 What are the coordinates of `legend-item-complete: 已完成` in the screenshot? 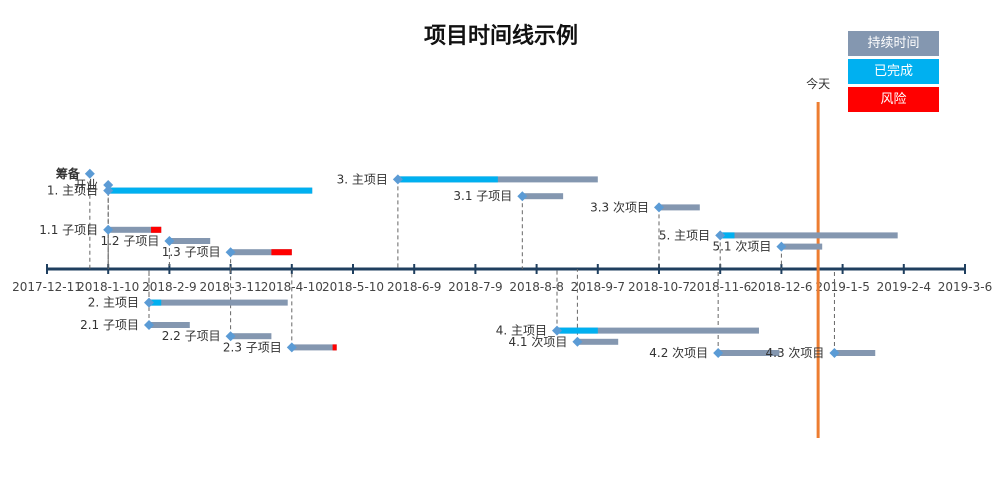 It's located at (893, 71).